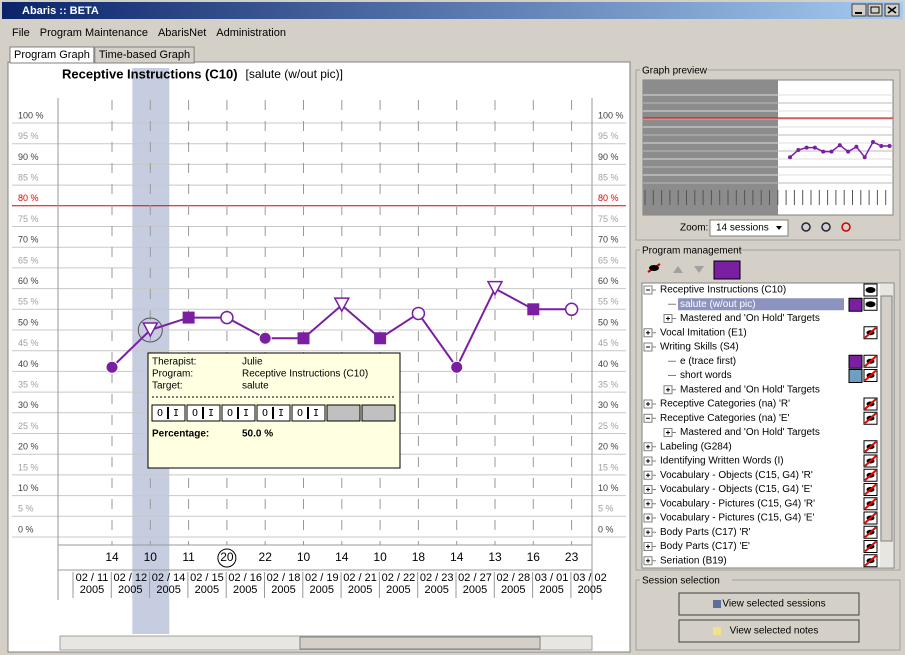 The width and height of the screenshot is (905, 655). Describe the element at coordinates (608, 467) in the screenshot. I see `y-tick-label-right: 15 %` at that location.